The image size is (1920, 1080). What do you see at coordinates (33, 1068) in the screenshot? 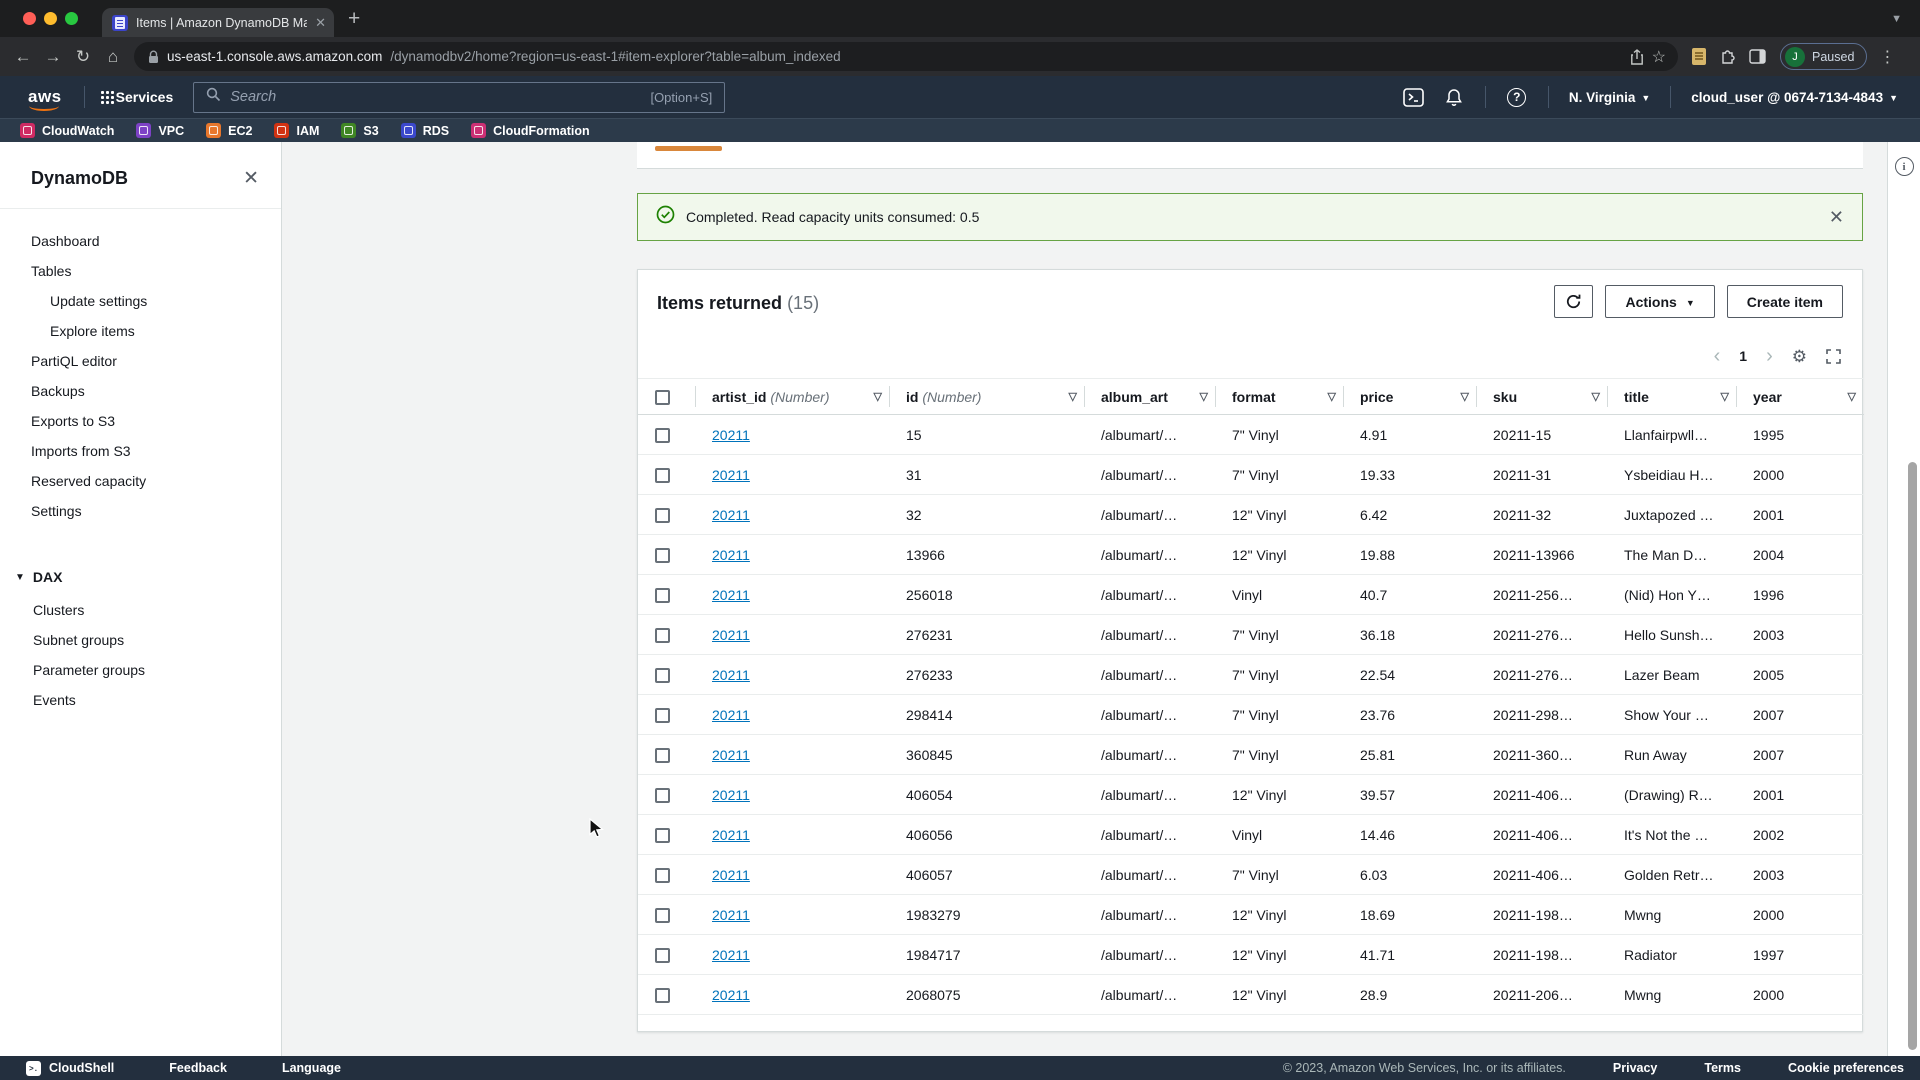
I see `cloudshell-terminal-icon: >.` at bounding box center [33, 1068].